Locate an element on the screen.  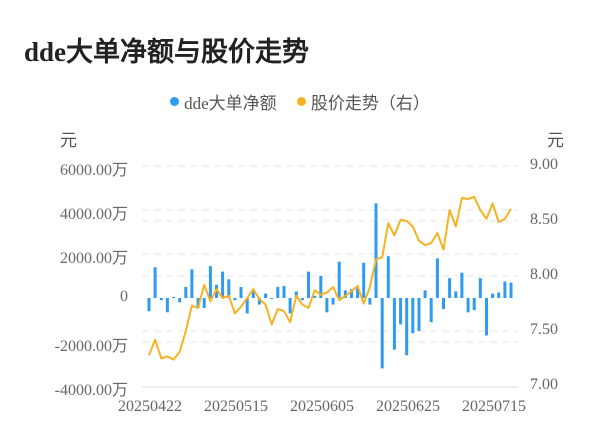
right-tick-8: 8.00 is located at coordinates (544, 274).